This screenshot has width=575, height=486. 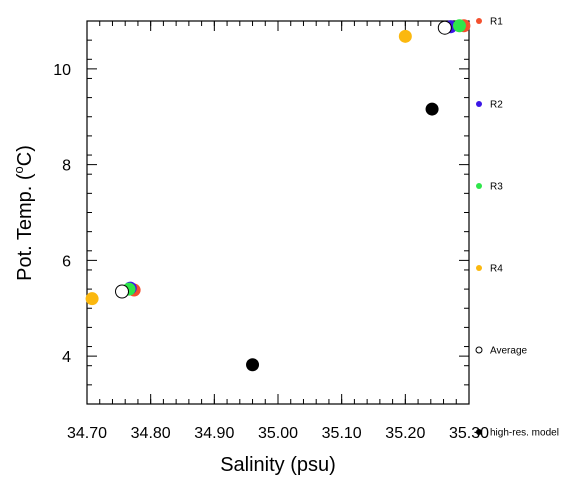 What do you see at coordinates (278, 433) in the screenshot?
I see `x-tick-label: 35.00` at bounding box center [278, 433].